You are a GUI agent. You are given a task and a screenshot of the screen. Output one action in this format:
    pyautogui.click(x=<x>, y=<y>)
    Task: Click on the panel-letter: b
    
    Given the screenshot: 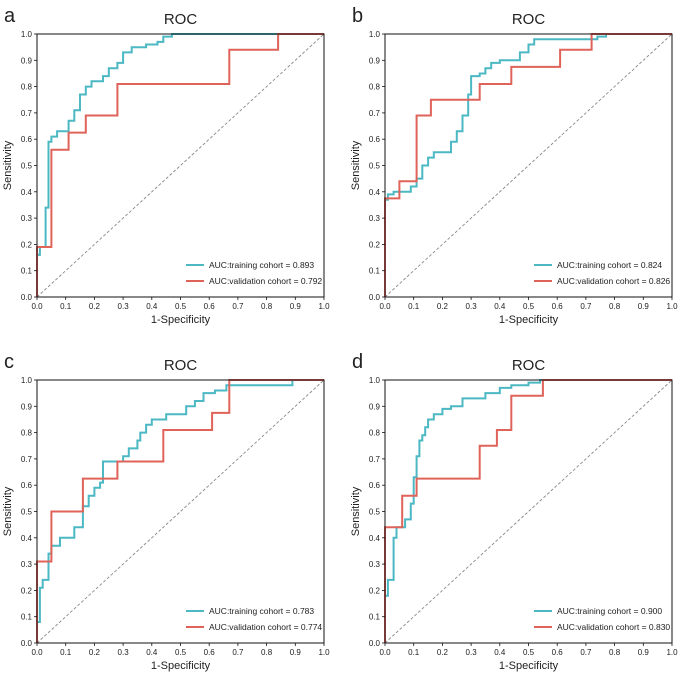 What is the action you would take?
    pyautogui.click(x=357, y=16)
    